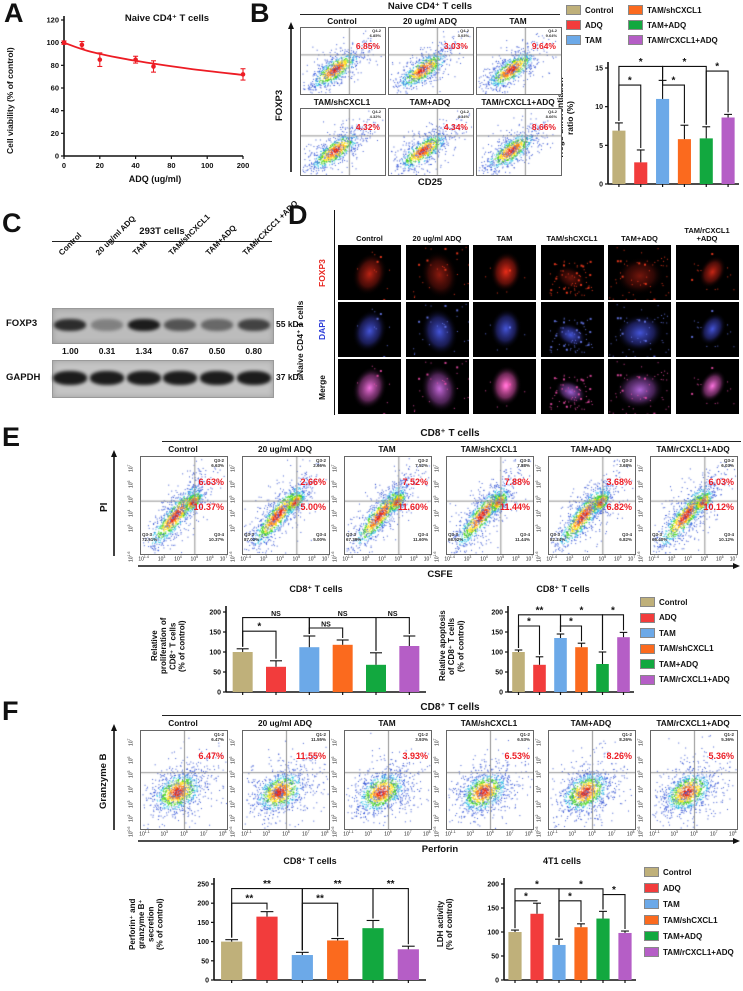 The width and height of the screenshot is (743, 991). What do you see at coordinates (543, 127) in the screenshot?
I see `percent-label: 8.66%` at bounding box center [543, 127].